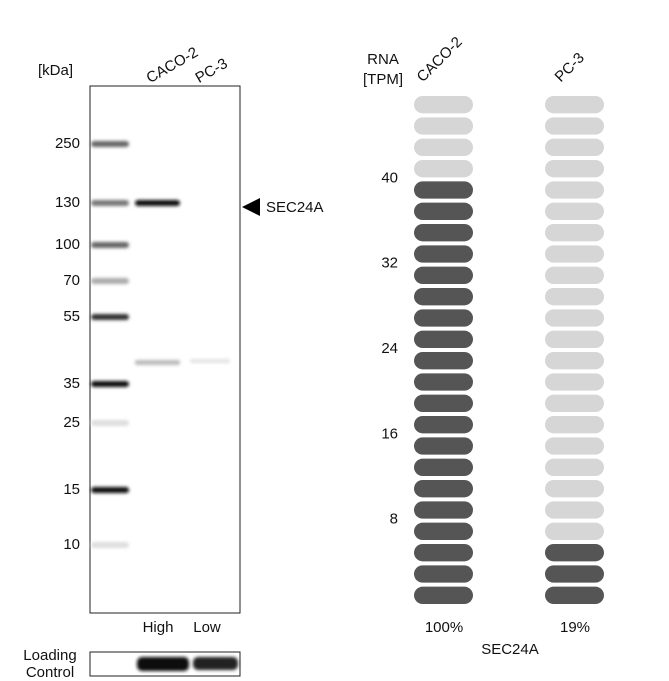 Image resolution: width=669 pixels, height=681 pixels. What do you see at coordinates (440, 60) in the screenshot?
I see `sample-label: CACO-2` at bounding box center [440, 60].